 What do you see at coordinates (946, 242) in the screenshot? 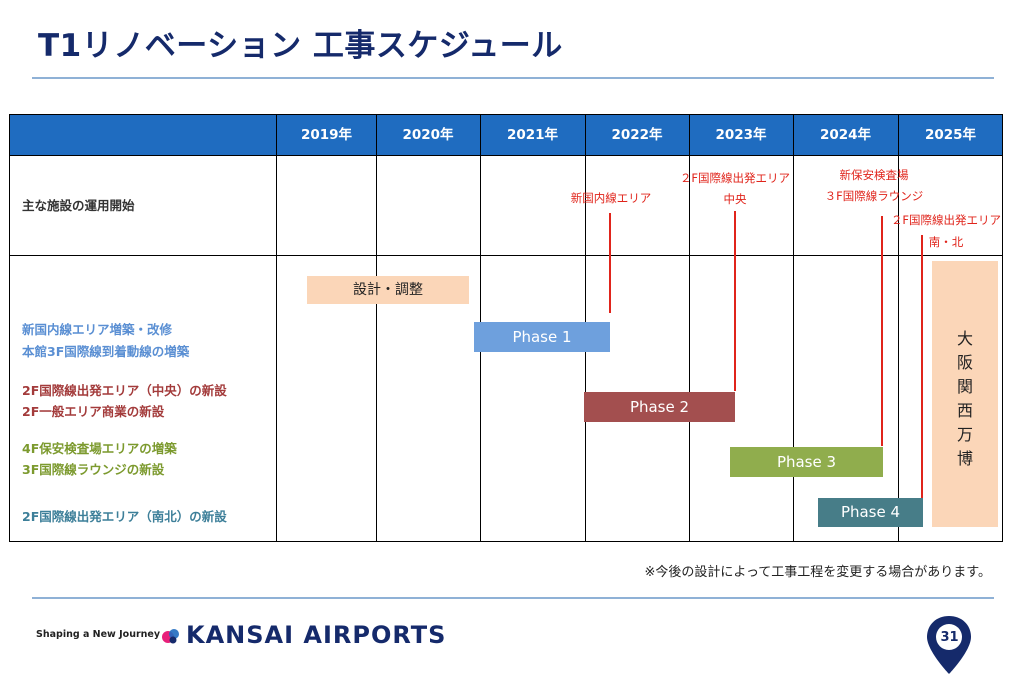
I see `milestone-intl-northsouth-line2: 南・北` at bounding box center [946, 242].